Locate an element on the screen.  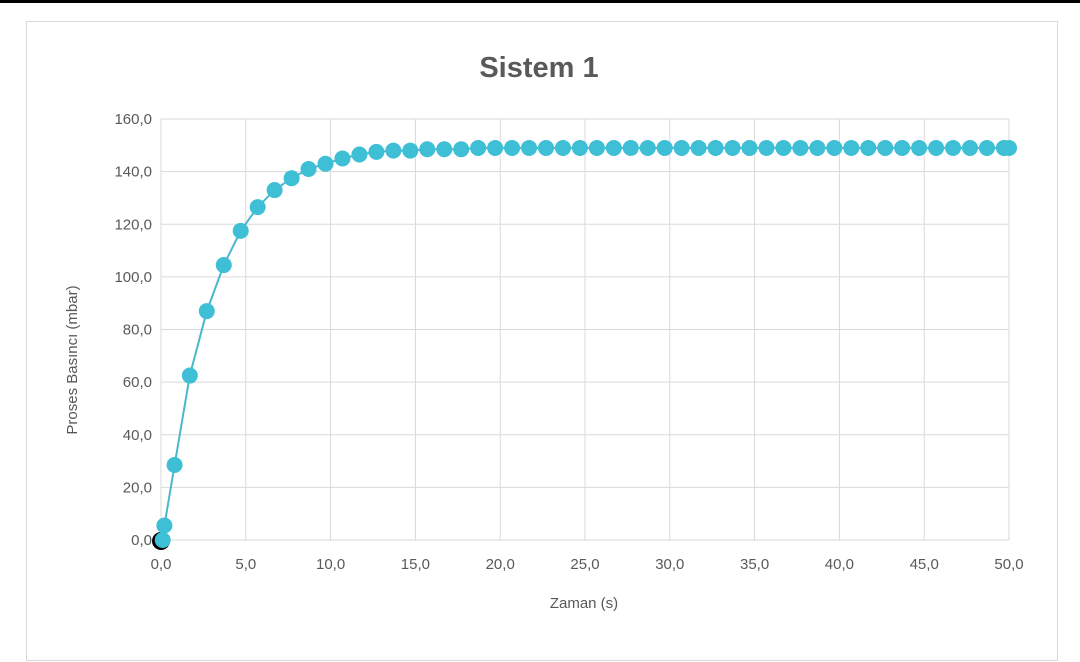
y-tick-label: 120,0 is located at coordinates (133, 224).